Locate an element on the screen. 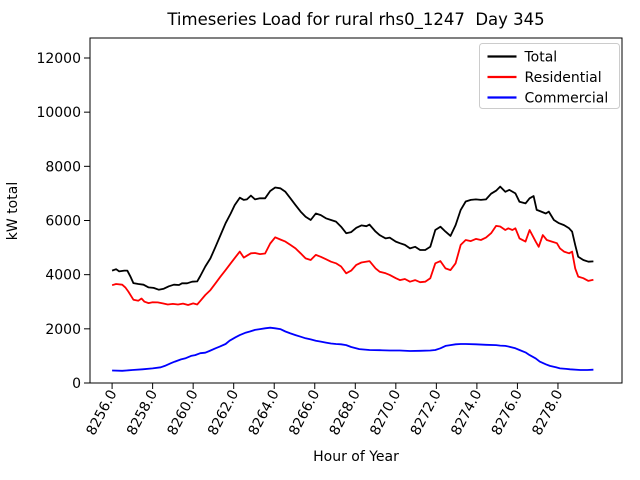 This screenshot has width=640, height=480. legend: Total Residential Commercial is located at coordinates (549, 76).